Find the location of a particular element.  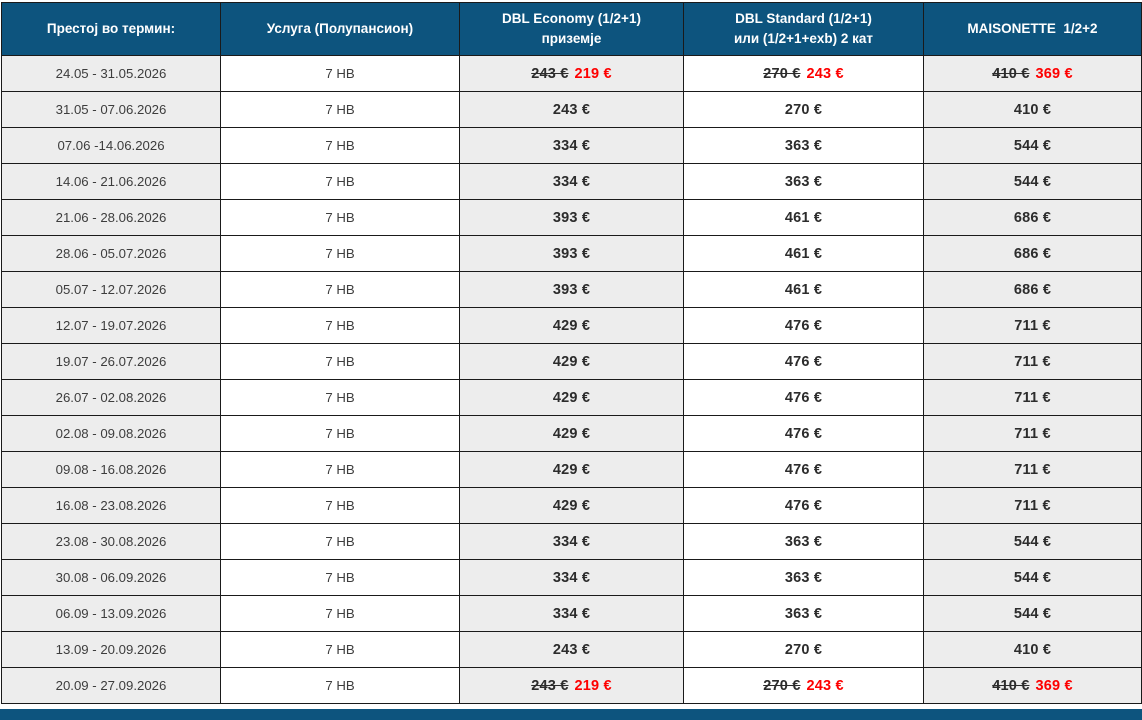

period-cell: 28.06 - 05.07.2026 is located at coordinates (111, 253).